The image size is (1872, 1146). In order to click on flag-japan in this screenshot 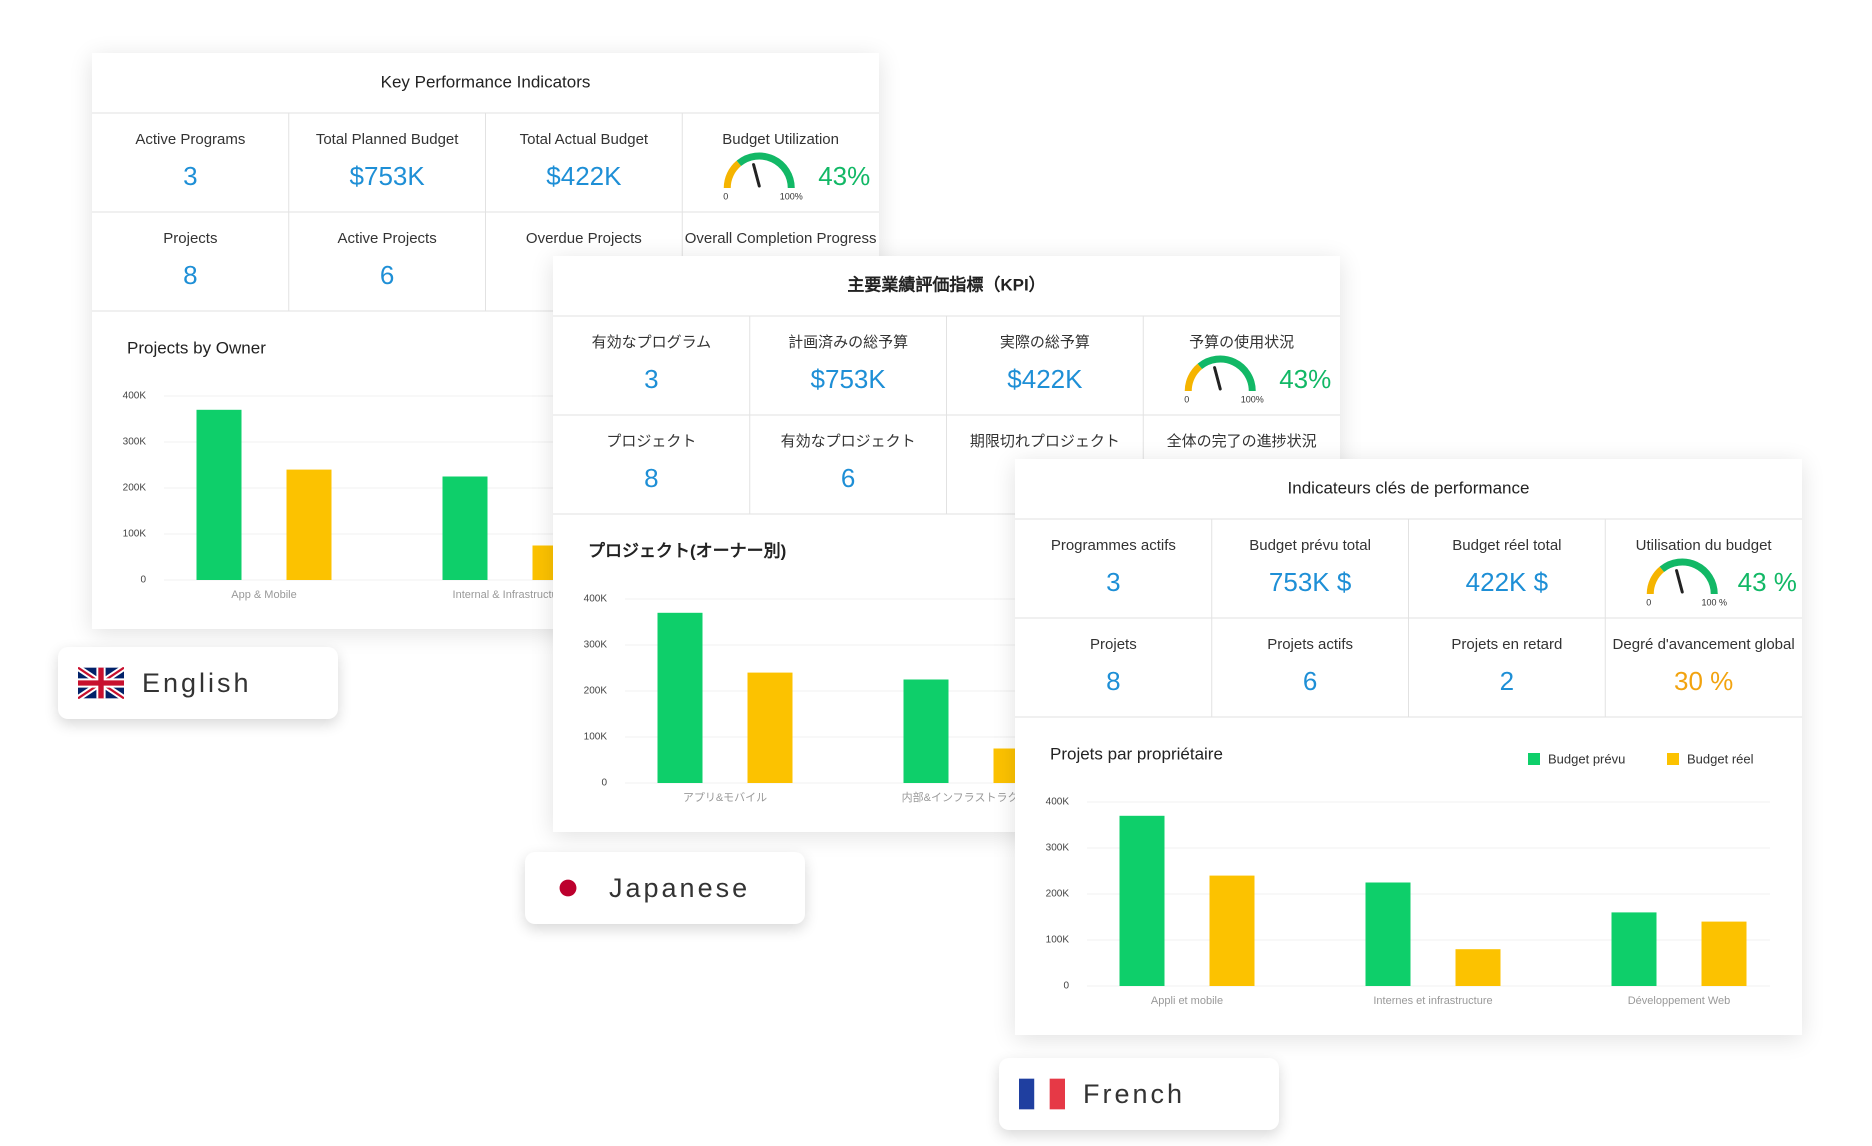, I will do `click(568, 888)`.